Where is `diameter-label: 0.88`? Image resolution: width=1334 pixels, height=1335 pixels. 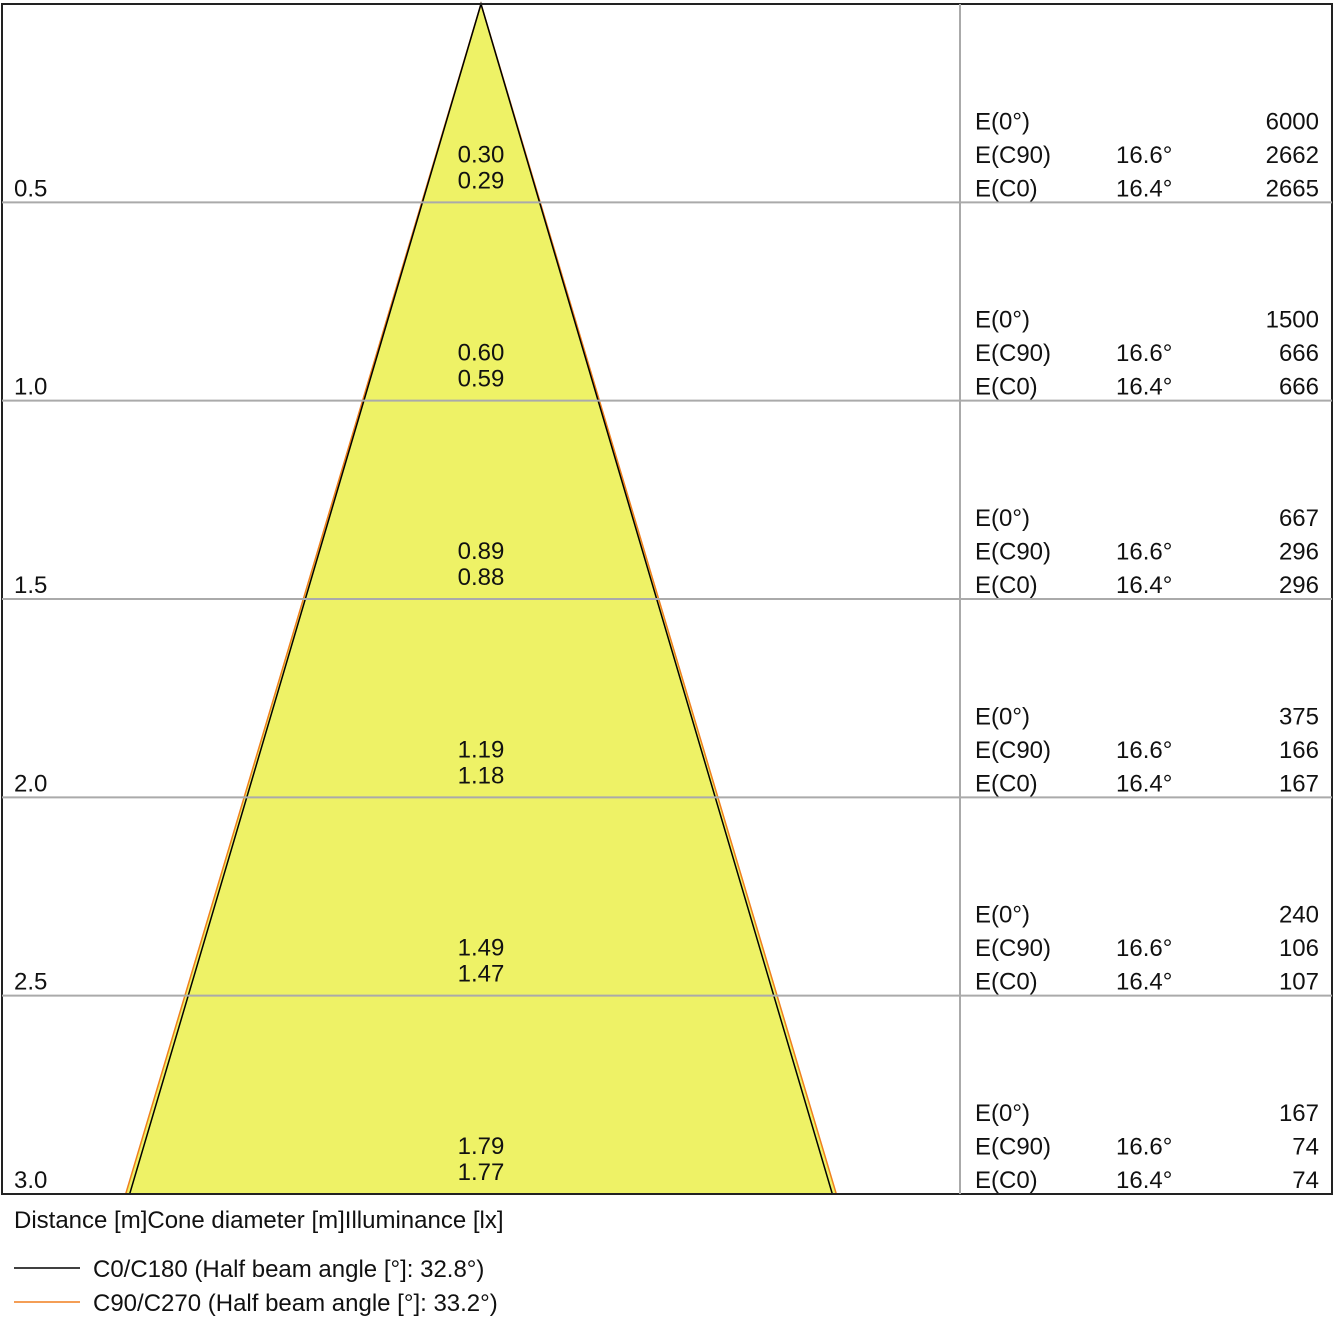
diameter-label: 0.88 is located at coordinates (481, 577).